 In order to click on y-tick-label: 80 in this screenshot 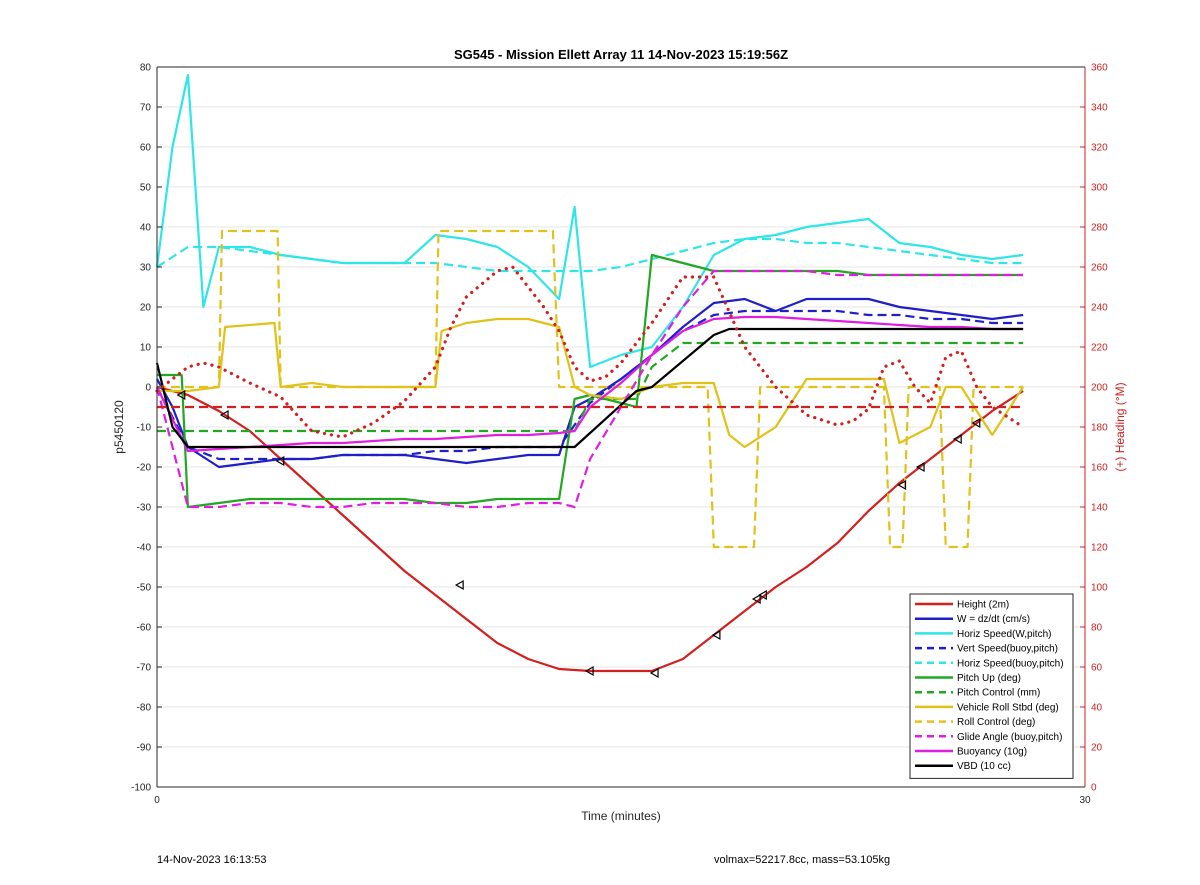, I will do `click(146, 68)`.